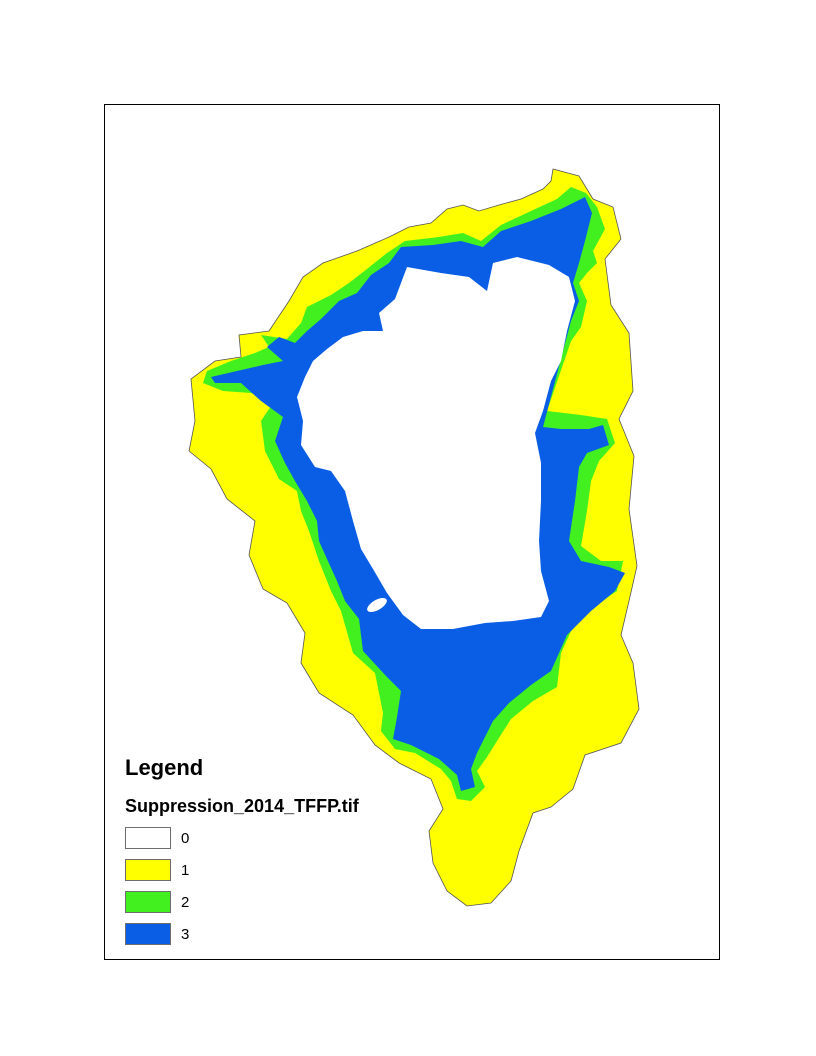  Describe the element at coordinates (185, 870) in the screenshot. I see `legend-label-1: 1` at that location.